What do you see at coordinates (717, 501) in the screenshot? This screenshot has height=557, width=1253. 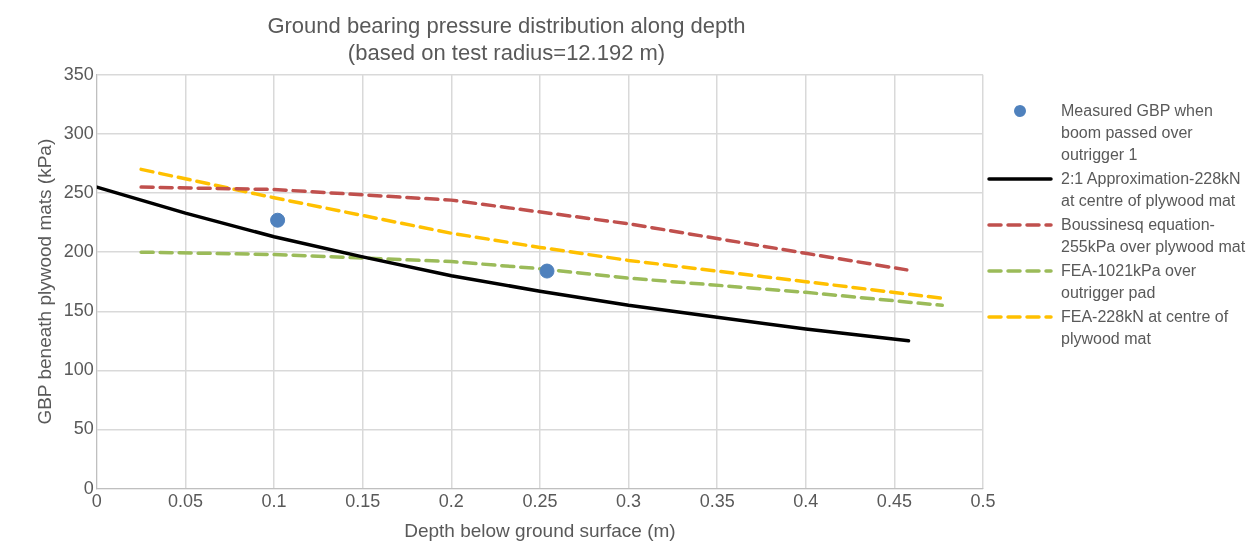 I see `x-tick-label: 0.35` at bounding box center [717, 501].